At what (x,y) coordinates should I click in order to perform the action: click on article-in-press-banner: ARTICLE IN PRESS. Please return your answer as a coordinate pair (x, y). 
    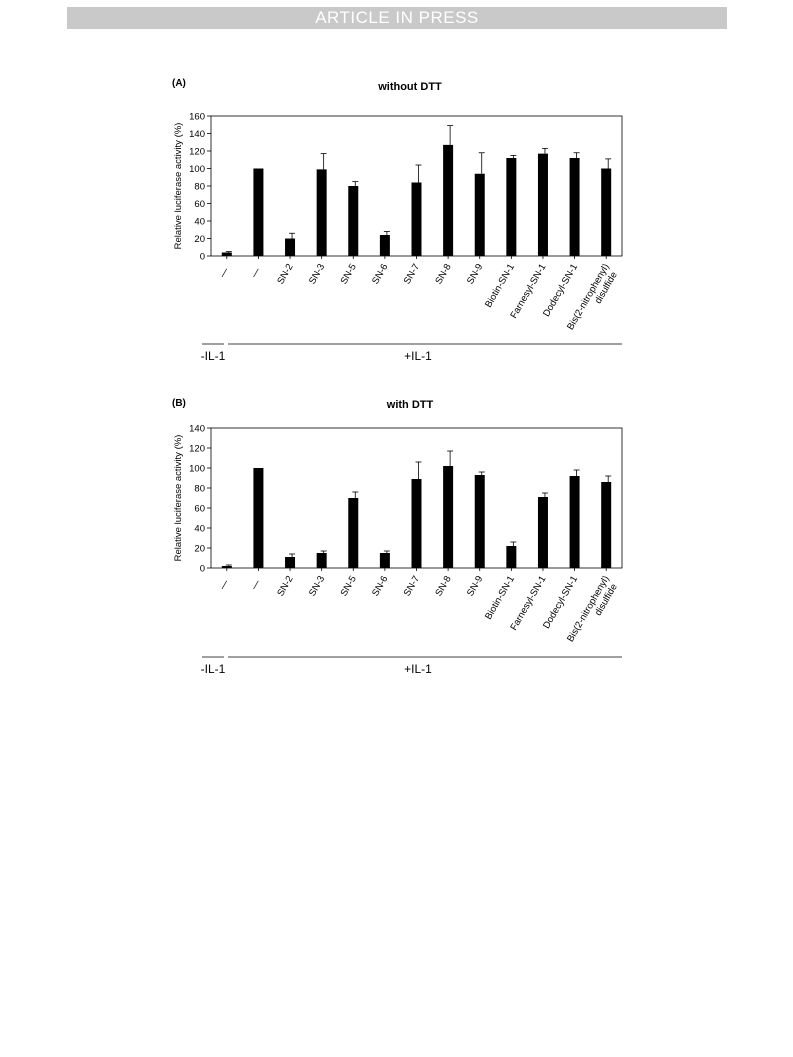
    Looking at the image, I should click on (397, 18).